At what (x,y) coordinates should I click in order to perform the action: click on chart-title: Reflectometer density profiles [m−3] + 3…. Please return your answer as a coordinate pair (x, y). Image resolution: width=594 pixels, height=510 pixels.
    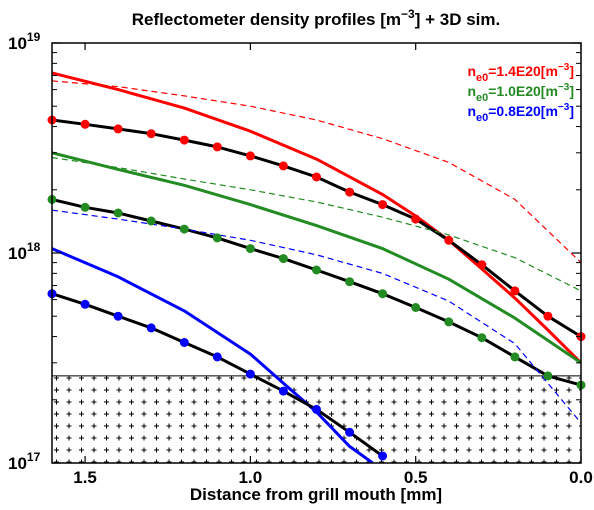
    Looking at the image, I should click on (316, 18).